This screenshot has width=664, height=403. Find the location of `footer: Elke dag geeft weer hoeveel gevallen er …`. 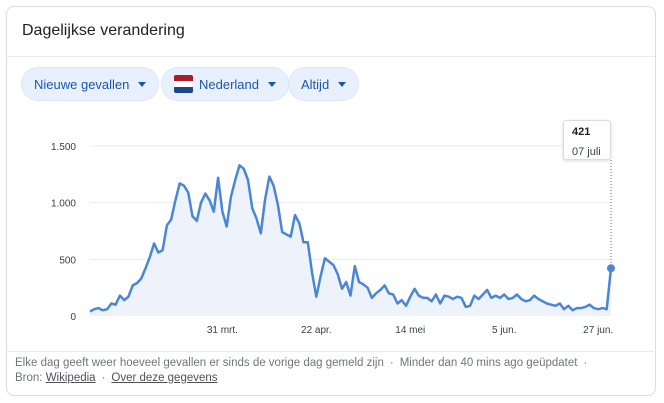

footer: Elke dag geeft weer hoeveel gevallen er … is located at coordinates (304, 371).